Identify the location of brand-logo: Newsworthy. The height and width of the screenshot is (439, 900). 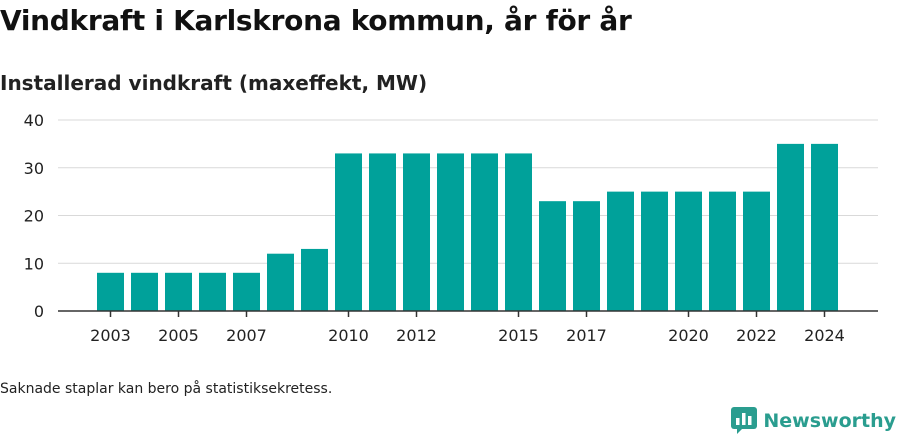
(813, 421).